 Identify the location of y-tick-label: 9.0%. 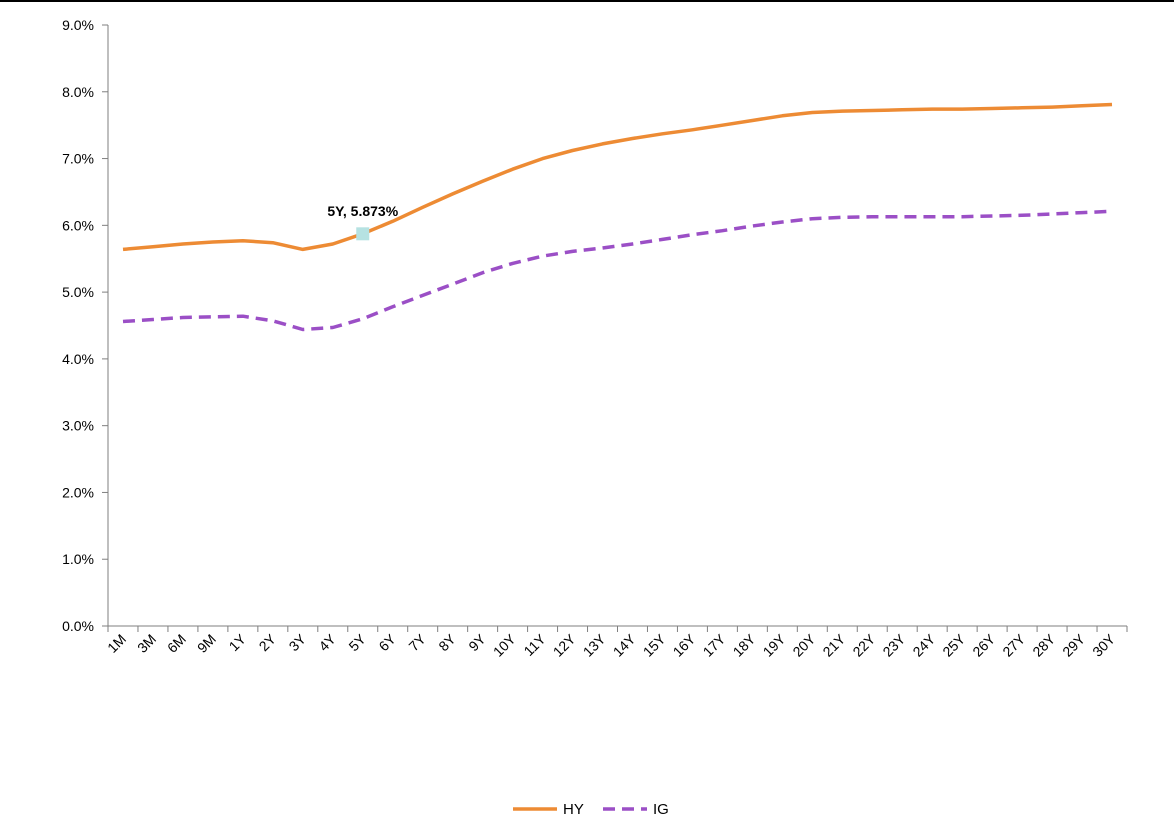
(78, 25).